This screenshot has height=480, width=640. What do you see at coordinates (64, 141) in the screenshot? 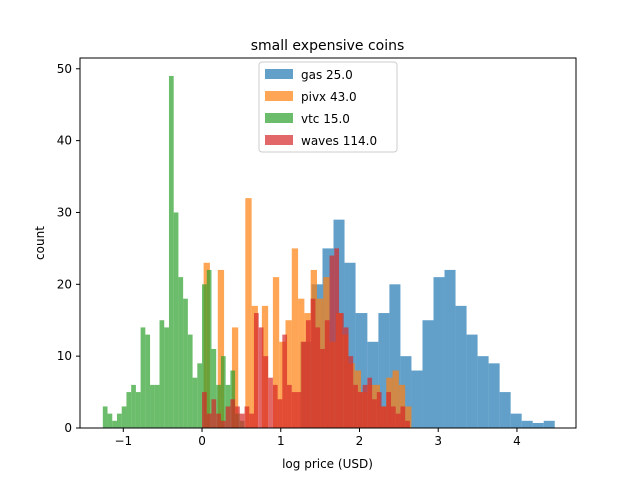
I see `y-tick-label: 40` at bounding box center [64, 141].